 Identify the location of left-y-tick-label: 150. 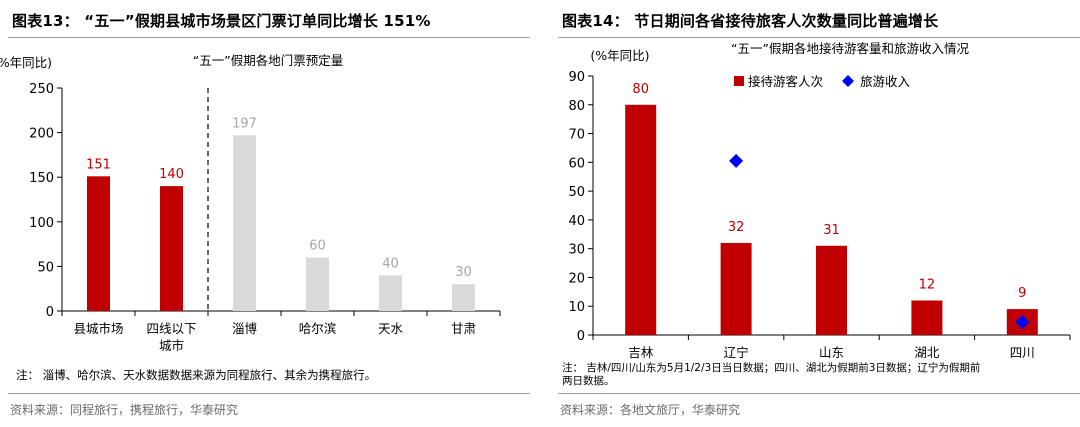
(41, 178).